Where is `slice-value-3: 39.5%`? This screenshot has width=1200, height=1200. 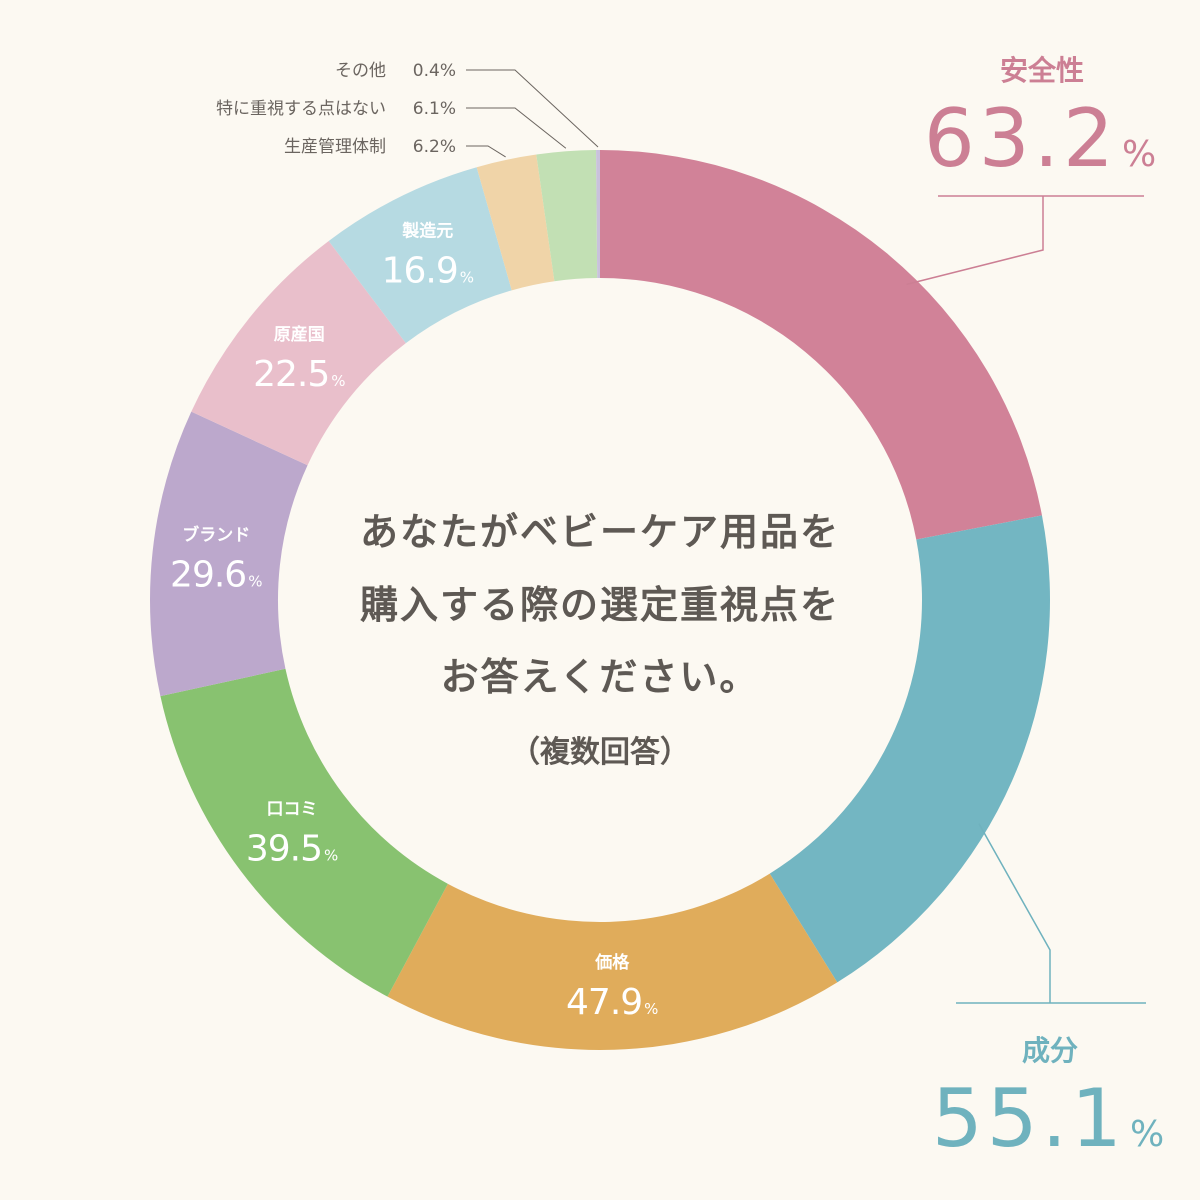
slice-value-3: 39.5% is located at coordinates (292, 849).